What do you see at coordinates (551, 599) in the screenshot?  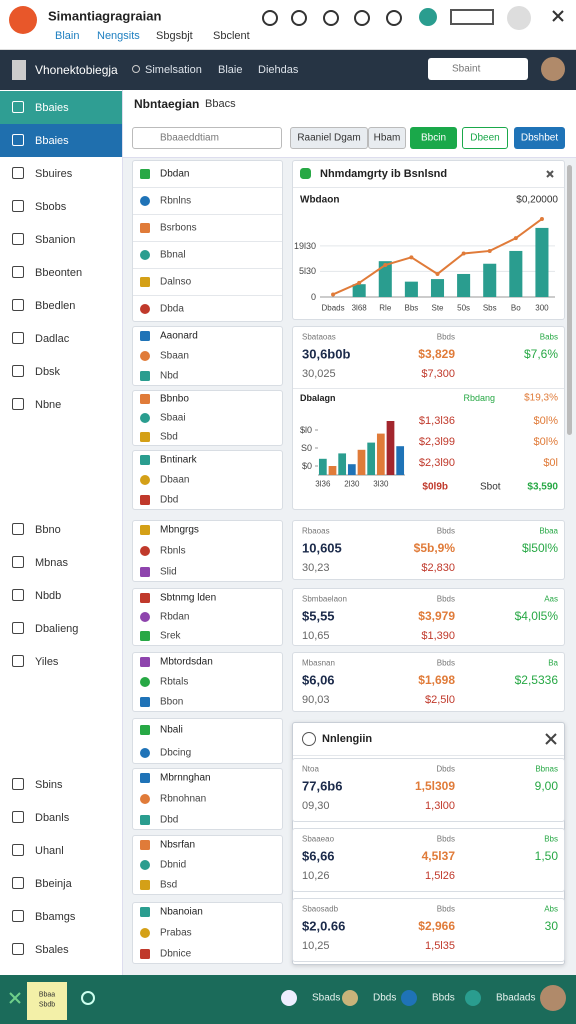 I see `stat-head: Aas` at bounding box center [551, 599].